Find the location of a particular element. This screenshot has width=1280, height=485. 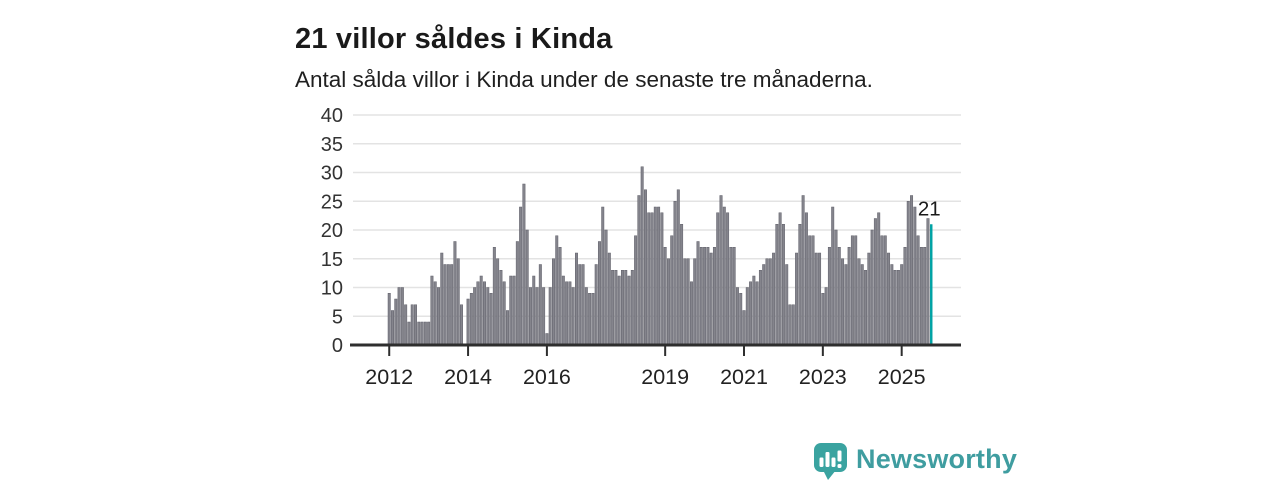

x-axis-tick-label: 2025 is located at coordinates (902, 377).